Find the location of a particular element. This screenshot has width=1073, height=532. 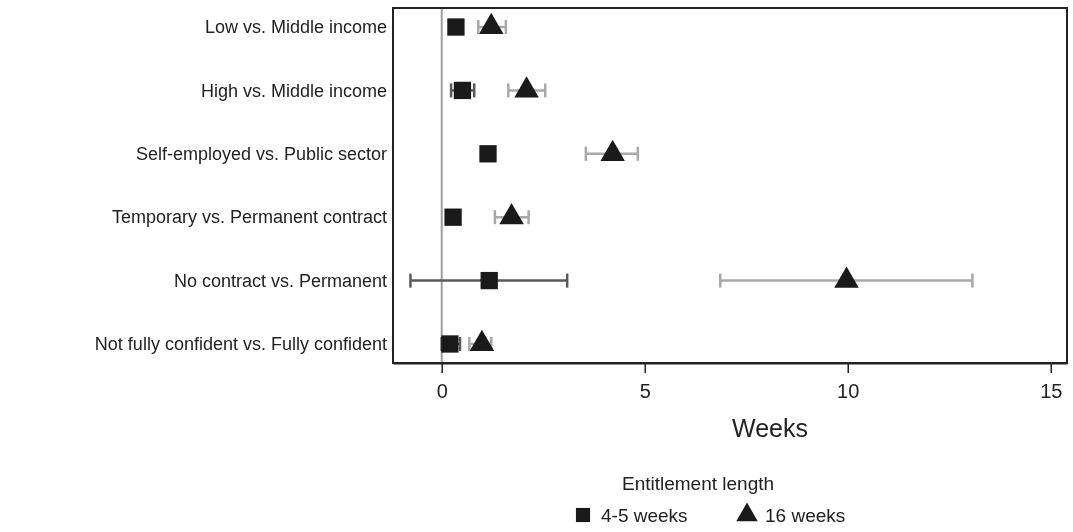

x-tick-label: 5 is located at coordinates (645, 391).